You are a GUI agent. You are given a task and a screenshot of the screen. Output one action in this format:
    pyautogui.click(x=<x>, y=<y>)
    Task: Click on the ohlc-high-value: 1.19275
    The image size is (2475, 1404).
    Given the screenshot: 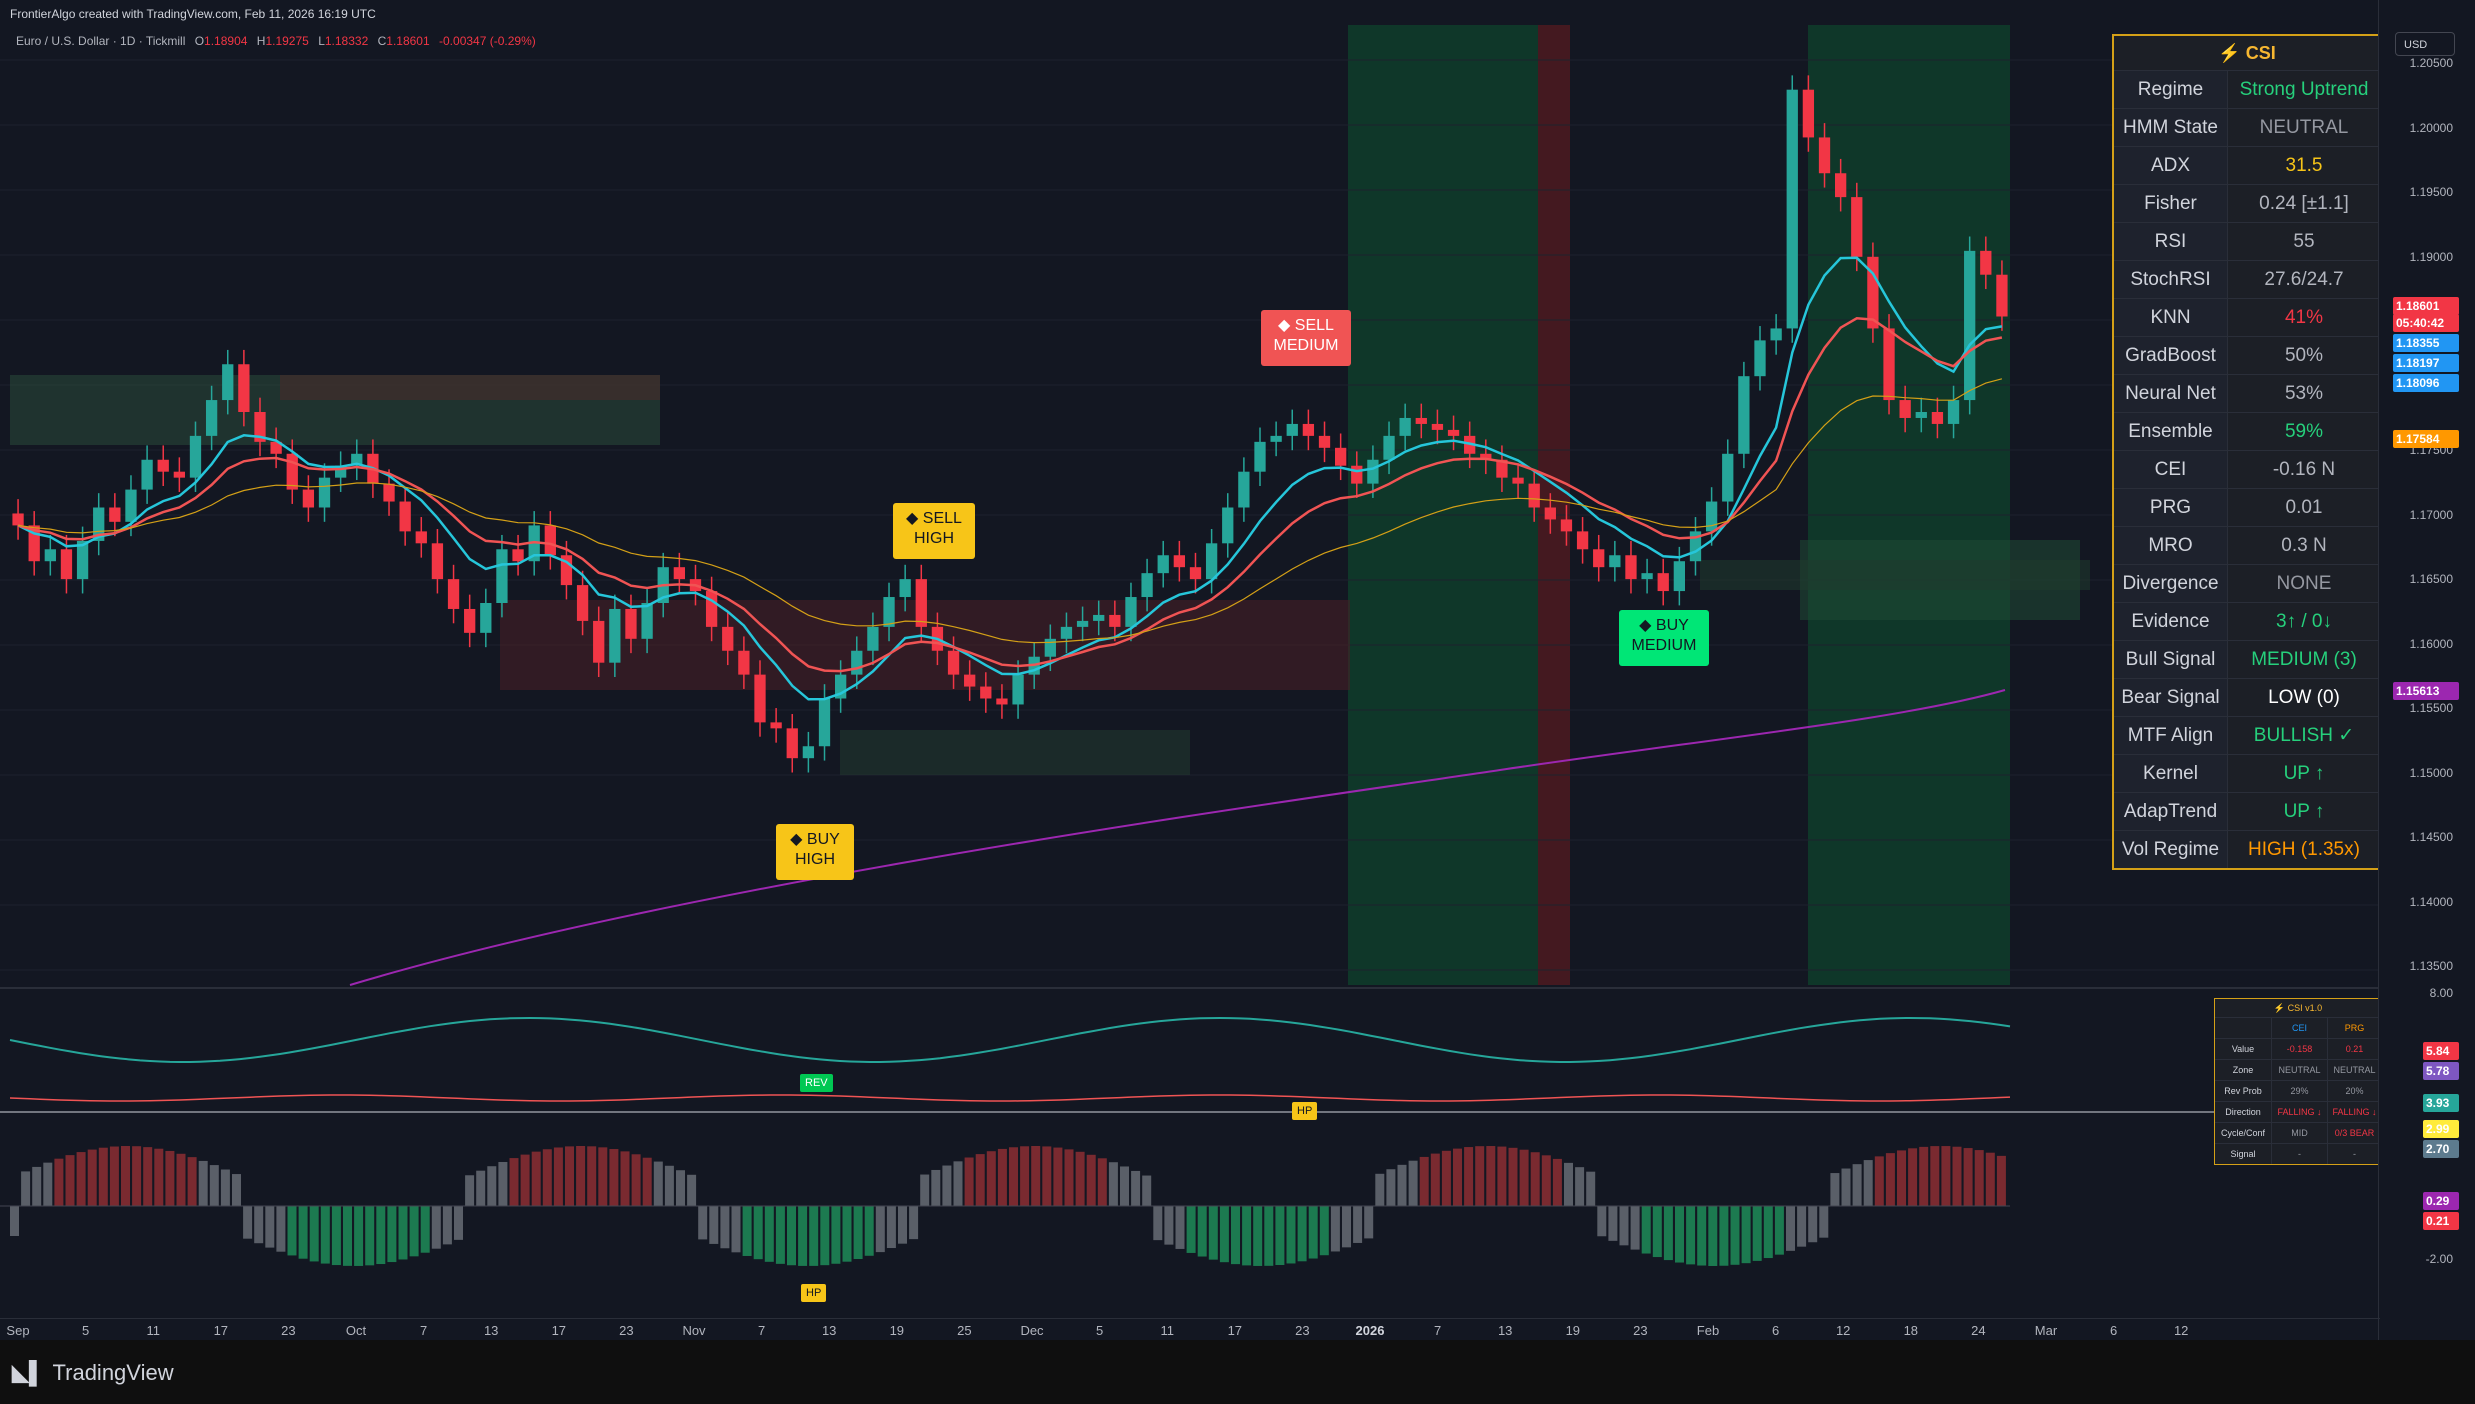 What is the action you would take?
    pyautogui.click(x=287, y=41)
    